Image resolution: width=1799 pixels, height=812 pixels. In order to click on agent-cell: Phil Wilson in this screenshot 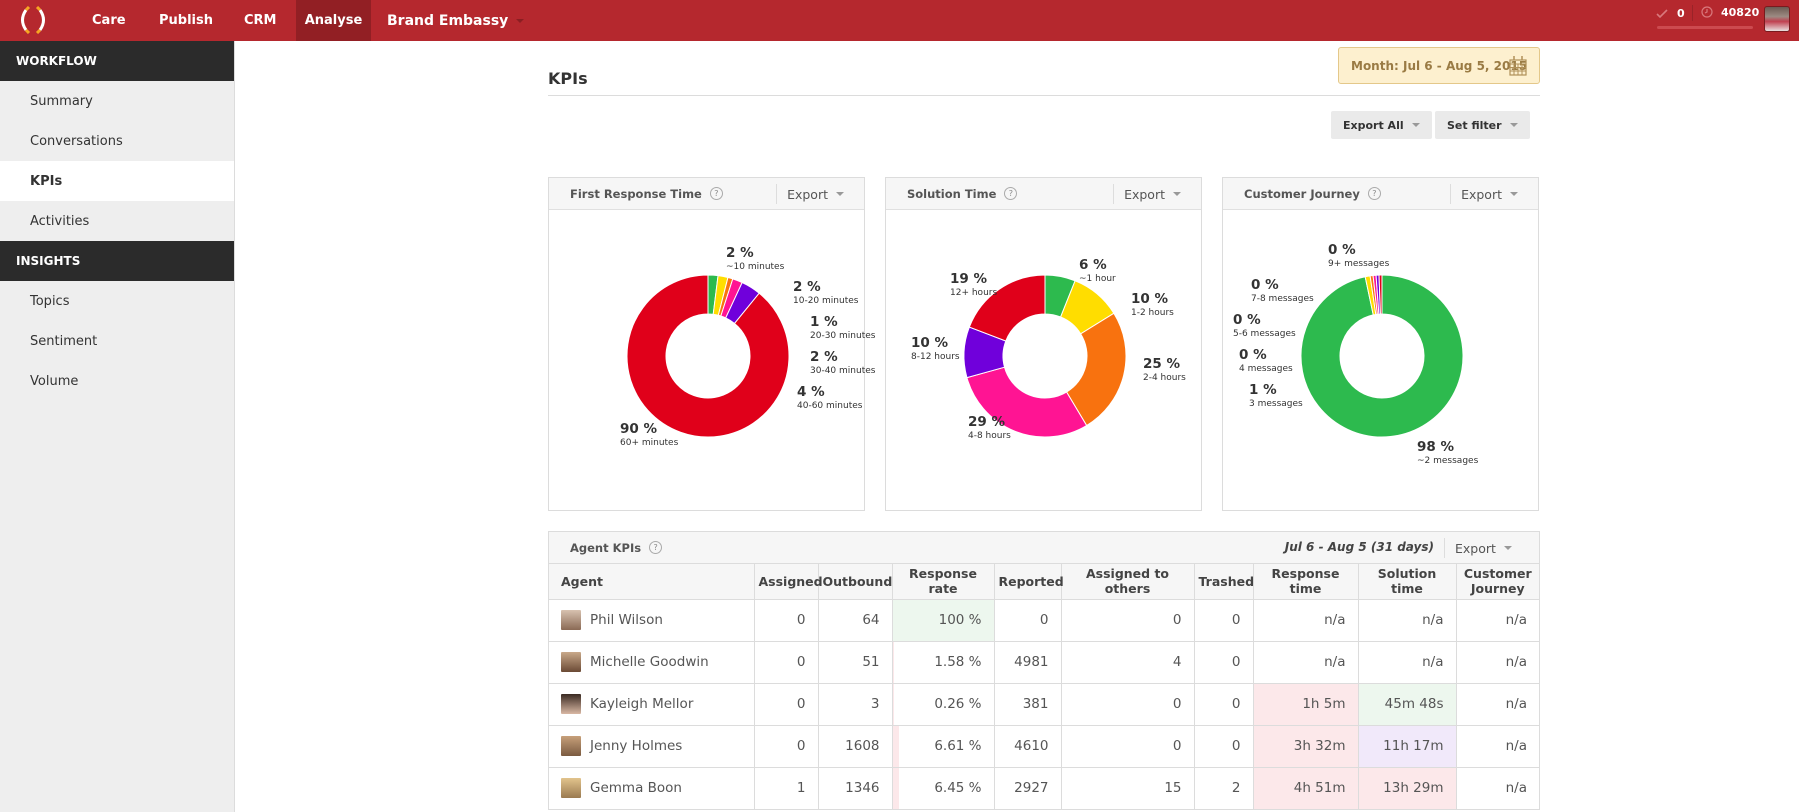, I will do `click(652, 620)`.